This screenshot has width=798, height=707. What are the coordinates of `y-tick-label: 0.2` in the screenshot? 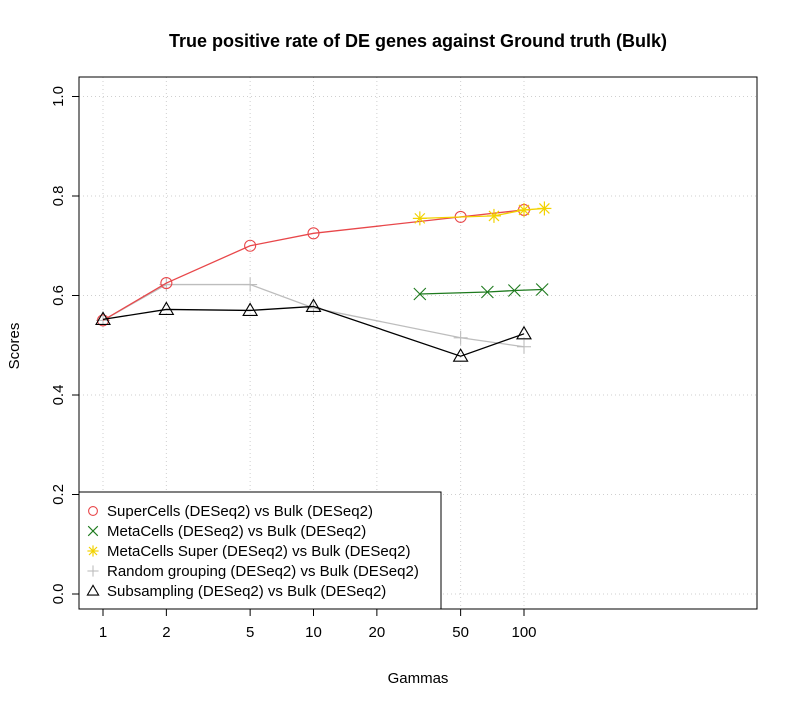 It's located at (58, 494).